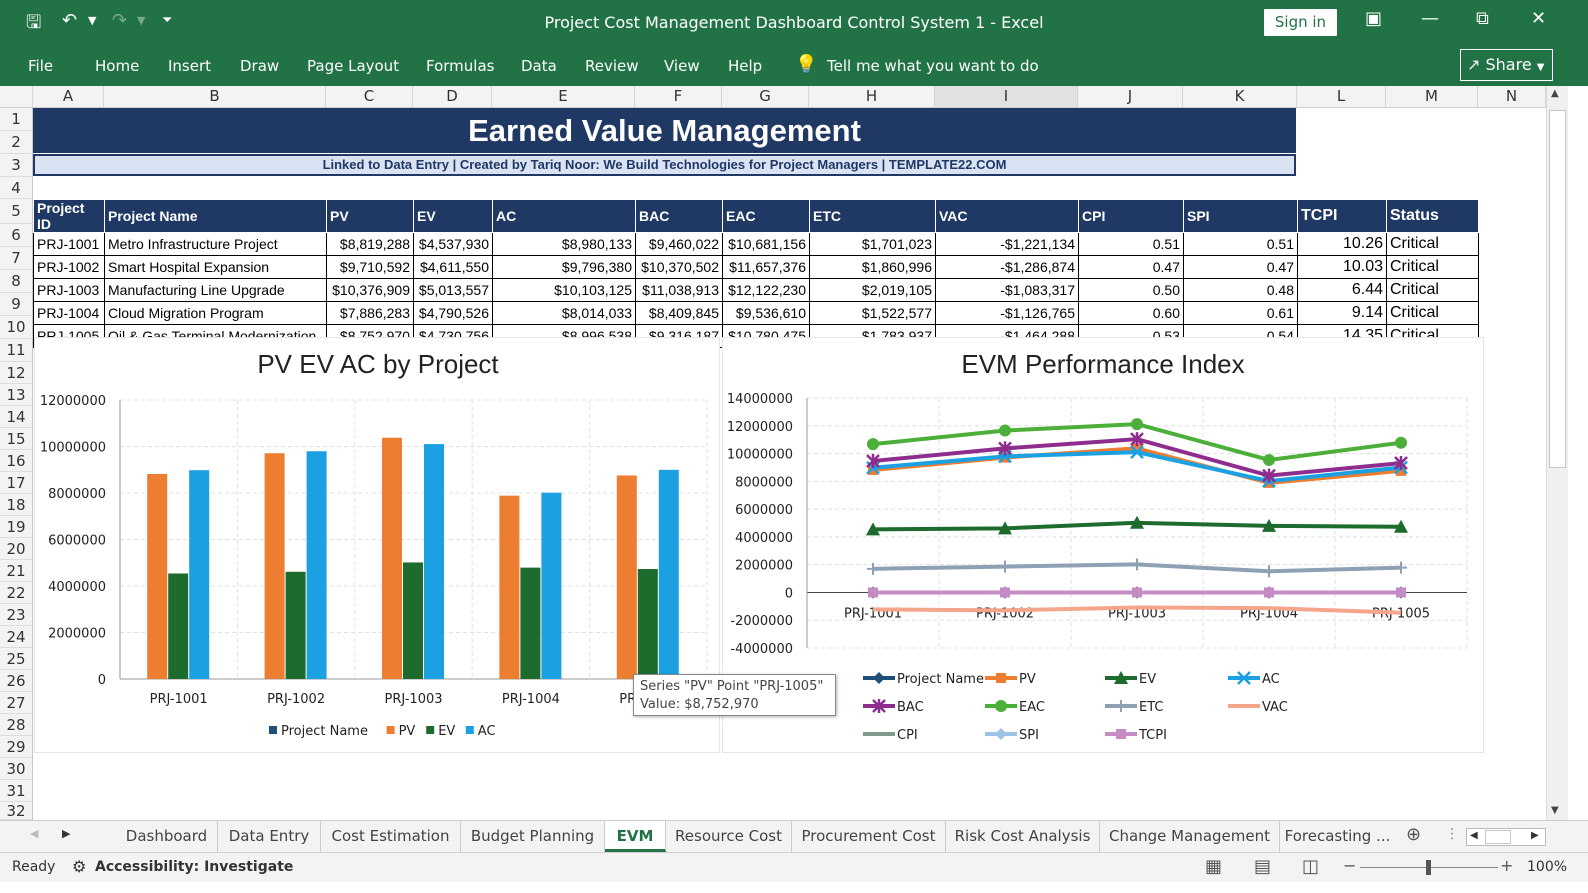 This screenshot has height=893, width=1588. I want to click on cell-tcpi: 10.03, so click(1342, 267).